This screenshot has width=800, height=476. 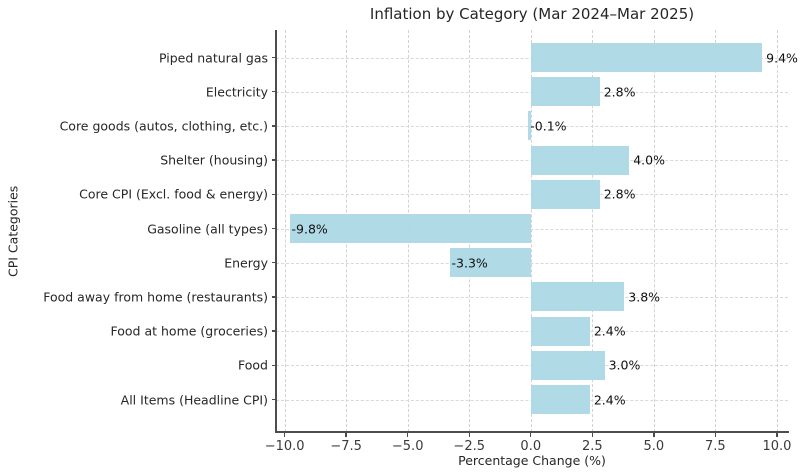 I want to click on x-tick-label: 7.5, so click(x=715, y=446).